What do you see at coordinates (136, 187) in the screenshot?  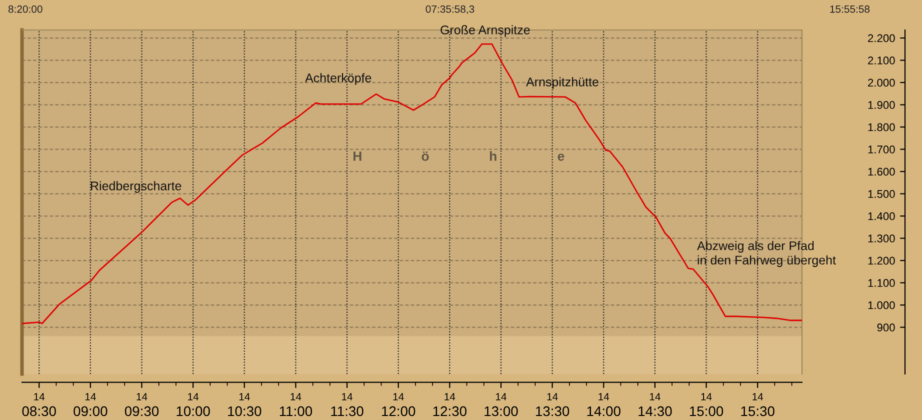 I see `annotation: Riedbergscharte` at bounding box center [136, 187].